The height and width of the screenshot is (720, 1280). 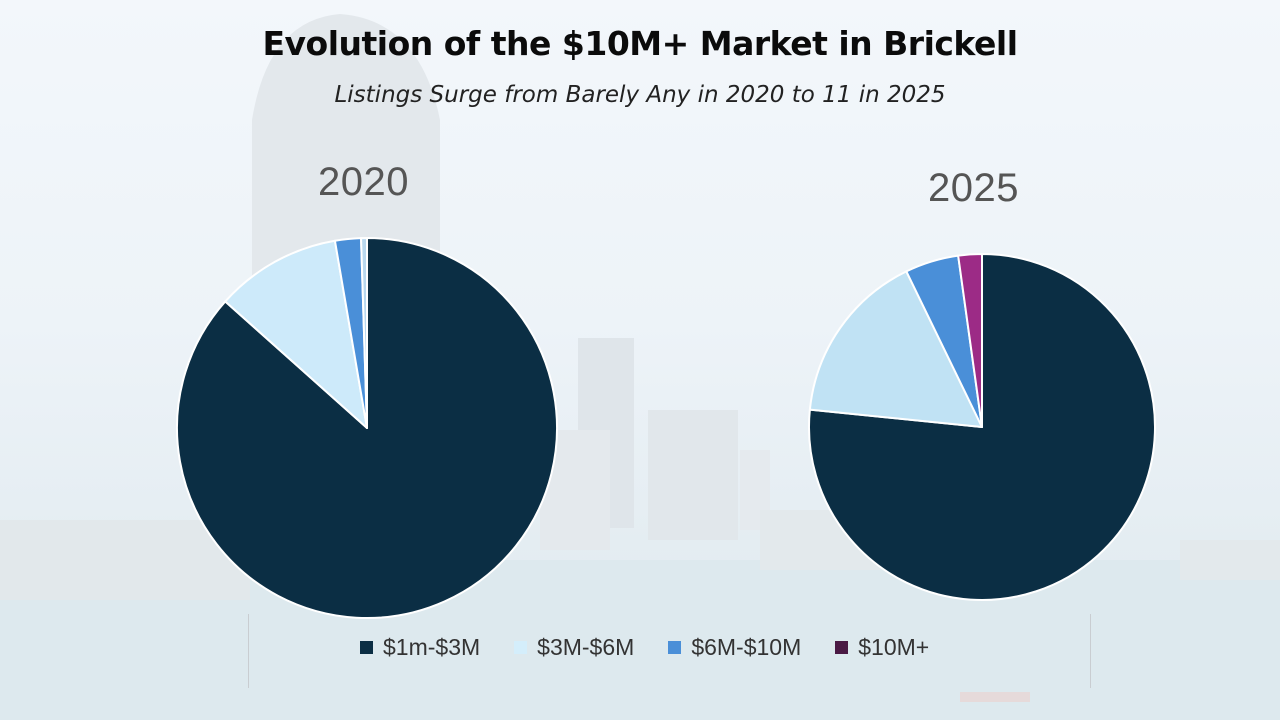 What do you see at coordinates (973, 188) in the screenshot?
I see `pie-2025-label: 2025` at bounding box center [973, 188].